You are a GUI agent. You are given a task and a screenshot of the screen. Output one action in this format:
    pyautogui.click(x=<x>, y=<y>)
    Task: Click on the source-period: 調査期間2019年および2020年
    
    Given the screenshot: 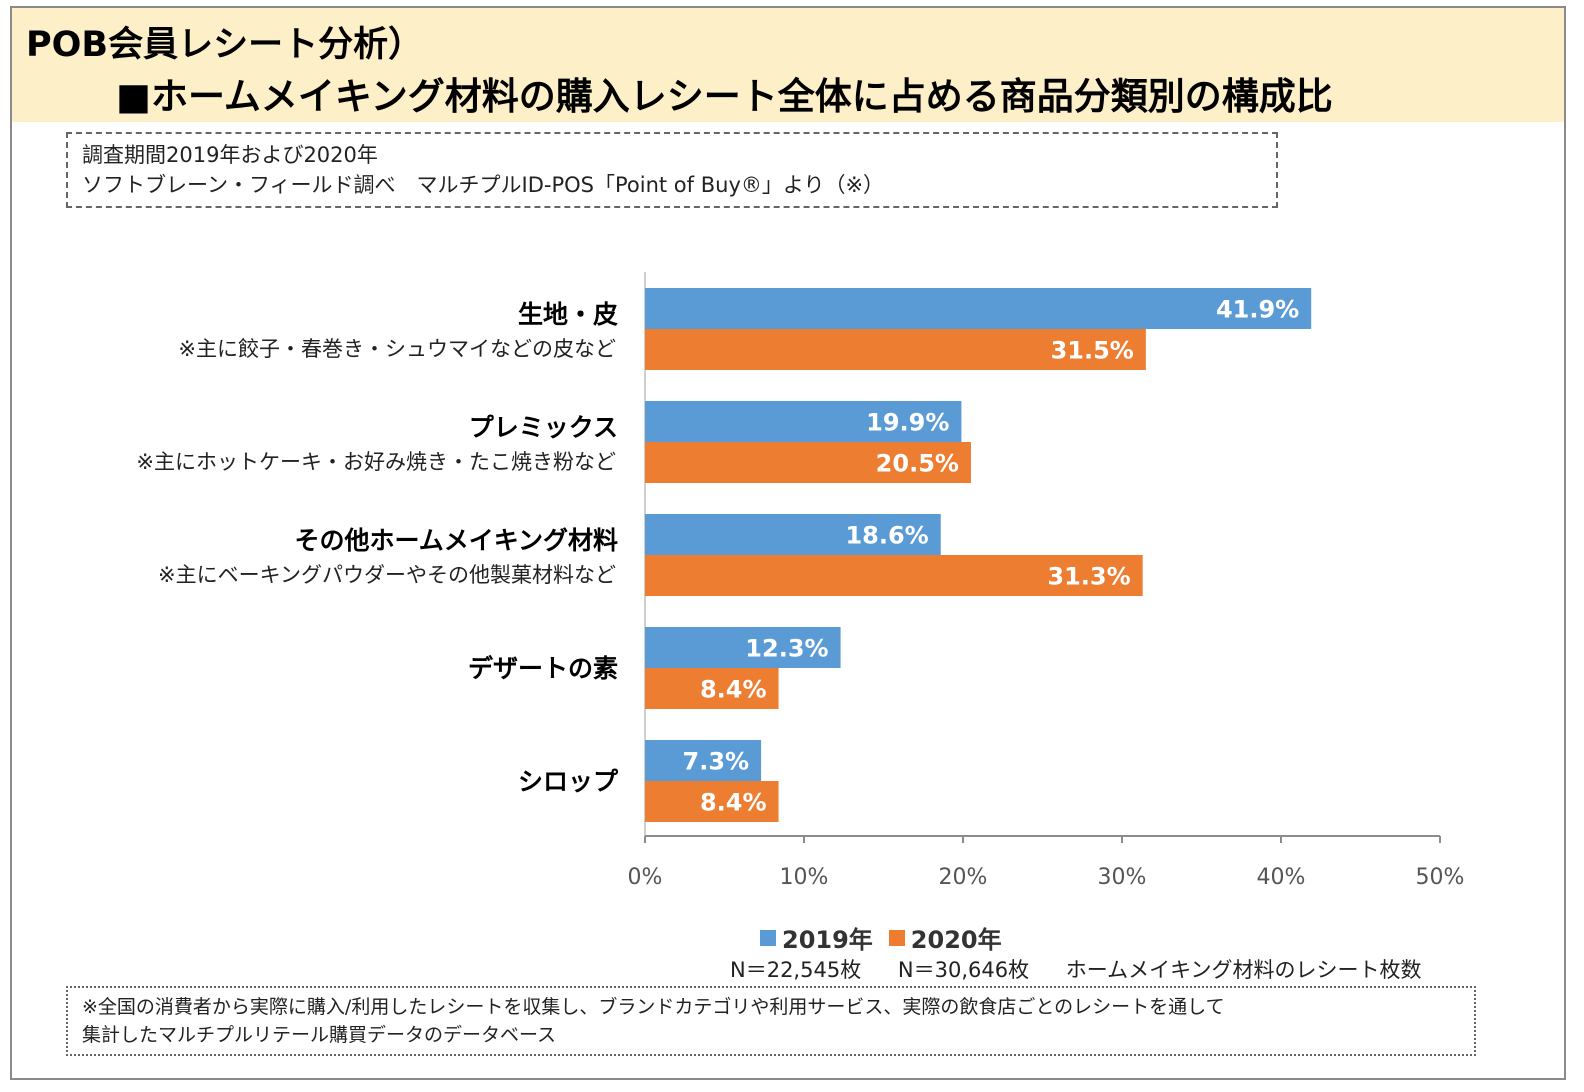 What is the action you would take?
    pyautogui.click(x=230, y=155)
    